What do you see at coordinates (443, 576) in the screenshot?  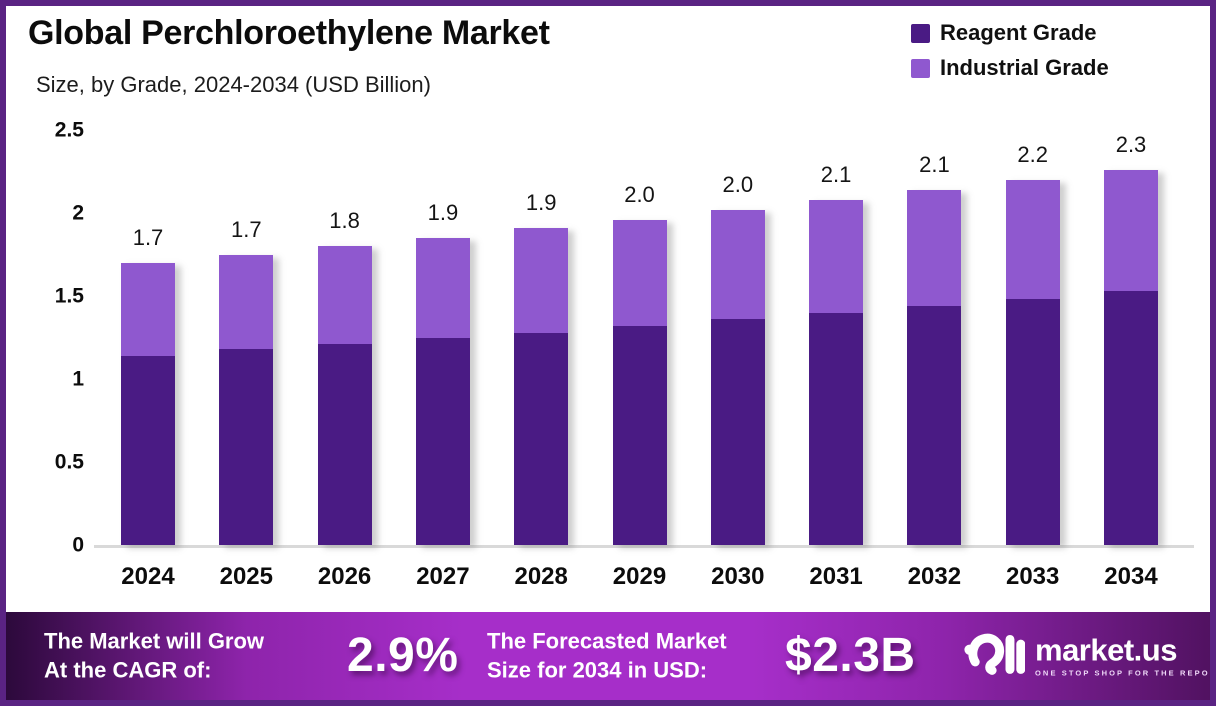 I see `x-axis-label: 2027` at bounding box center [443, 576].